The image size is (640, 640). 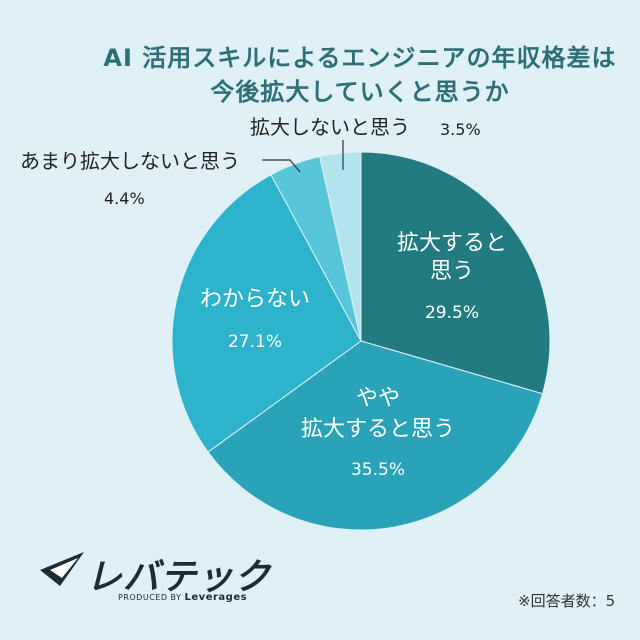 What do you see at coordinates (360, 92) in the screenshot?
I see `chart-title-line-2: 今後拡大していくと思うか` at bounding box center [360, 92].